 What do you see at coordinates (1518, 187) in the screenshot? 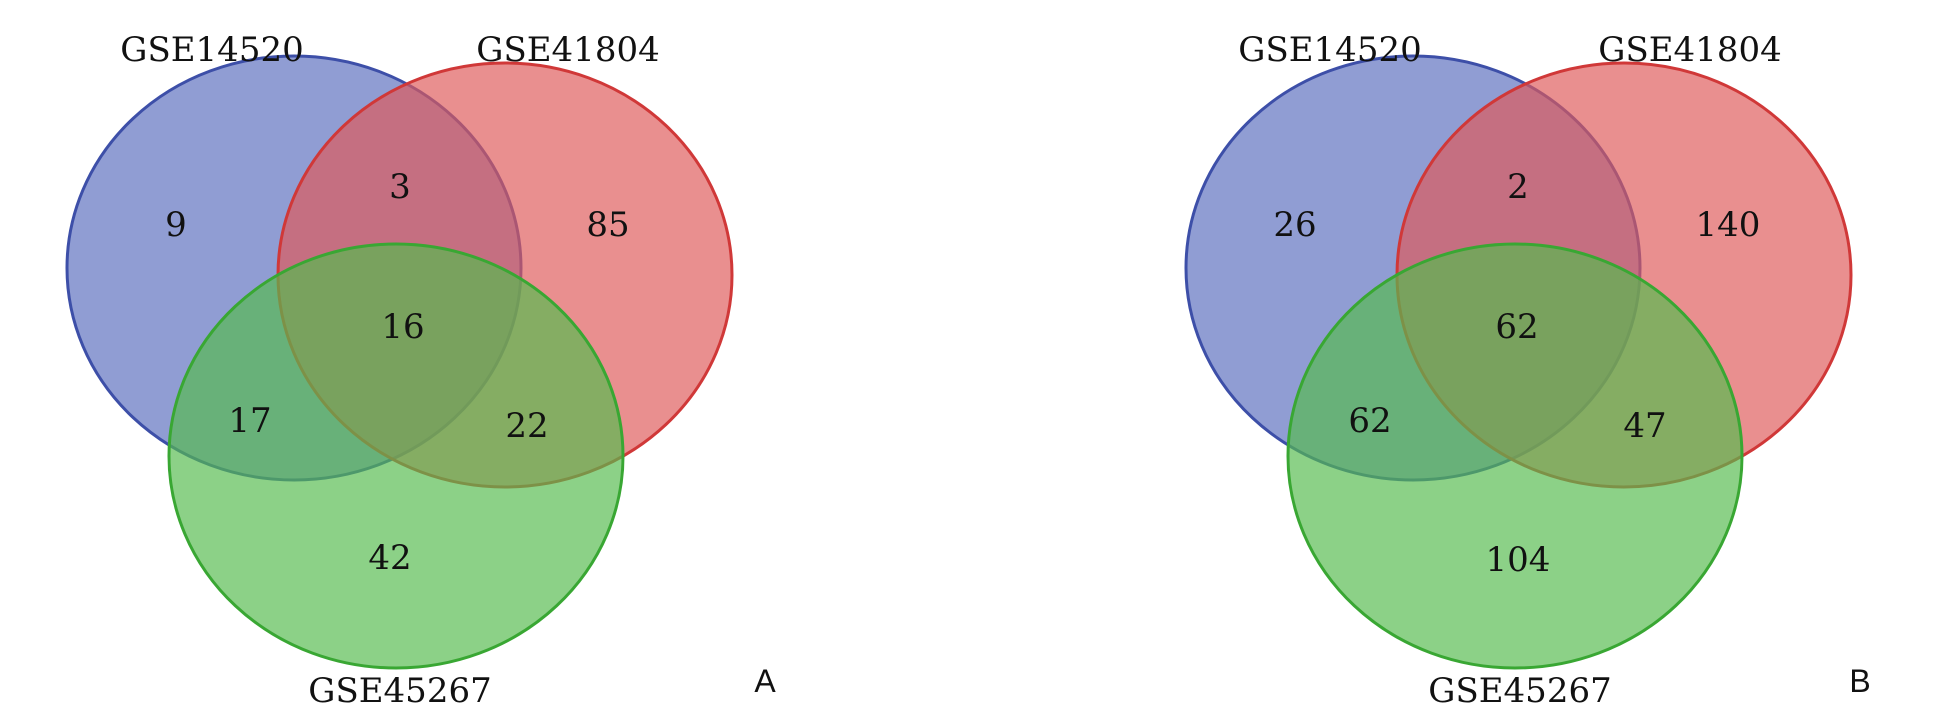
I see `region-gse14520-gse41804: 2` at bounding box center [1518, 187].